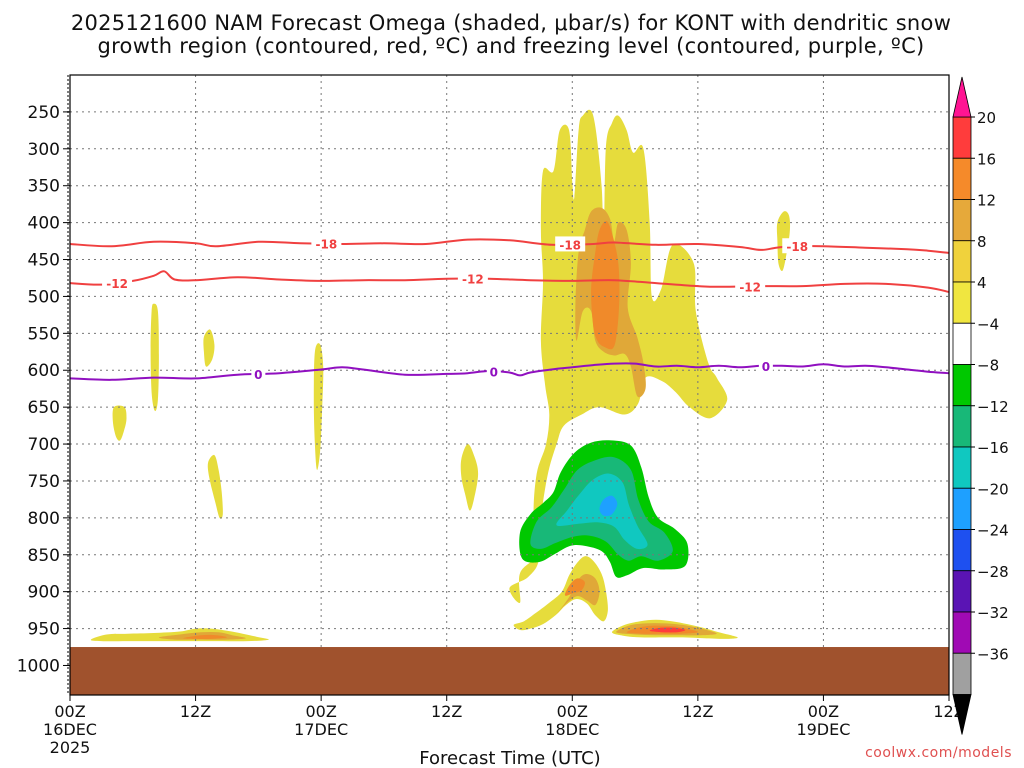 Image resolution: width=1024 pixels, height=768 pixels. I want to click on ground-layer, so click(509, 671).